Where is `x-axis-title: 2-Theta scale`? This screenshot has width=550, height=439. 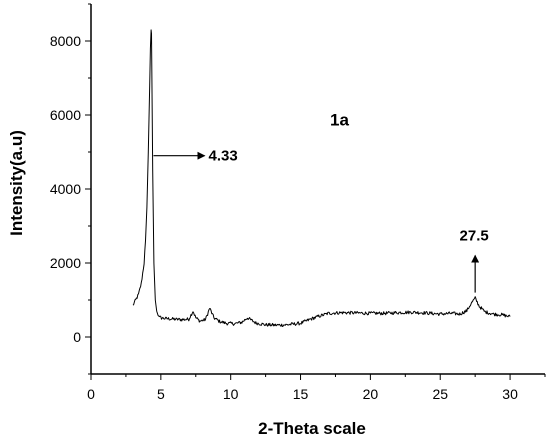
x-axis-title: 2-Theta scale is located at coordinates (312, 428).